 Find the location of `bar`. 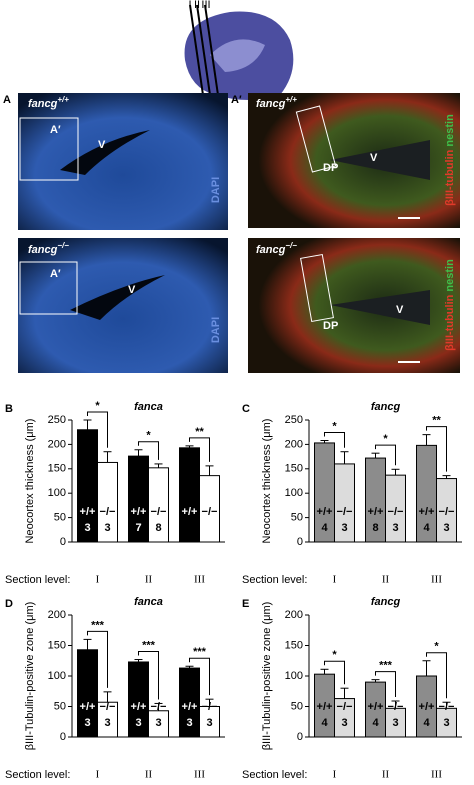

bar is located at coordinates (189, 495).